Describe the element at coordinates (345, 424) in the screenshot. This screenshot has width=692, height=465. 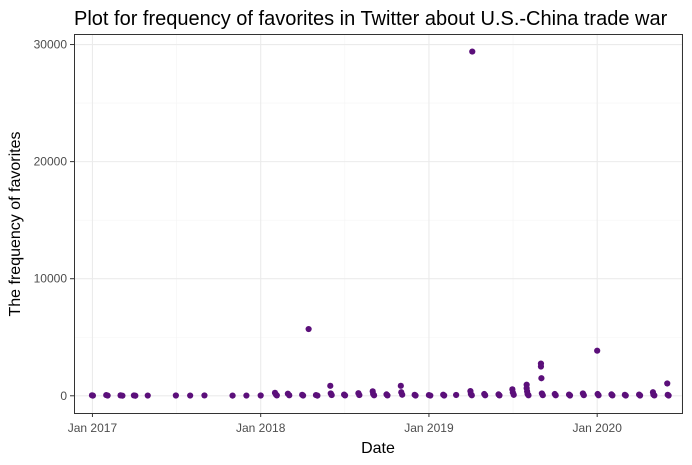
I see `x-axis: Jan 2017 Jan 2018 Jan 2019 Jan 2020` at that location.